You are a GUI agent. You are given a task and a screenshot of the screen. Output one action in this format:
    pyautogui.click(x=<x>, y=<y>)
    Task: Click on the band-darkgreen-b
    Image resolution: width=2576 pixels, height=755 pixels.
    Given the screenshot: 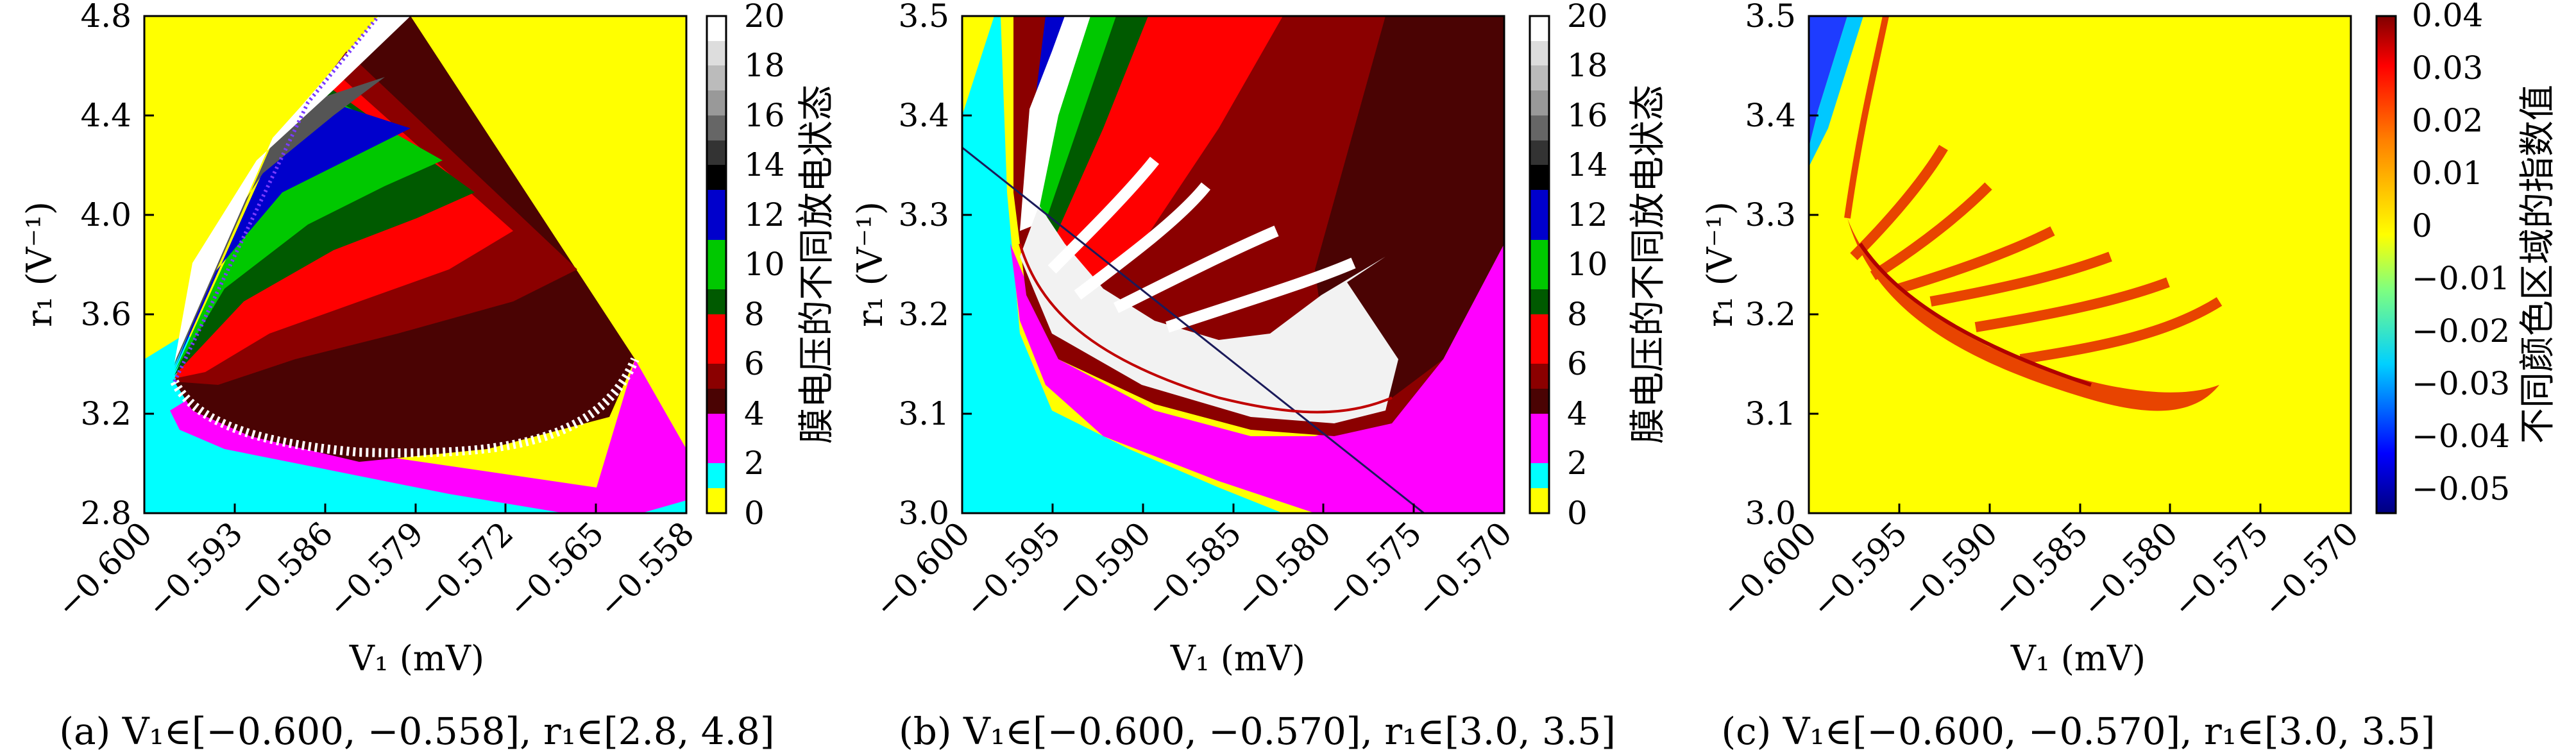 What is the action you would take?
    pyautogui.click(x=1090, y=130)
    